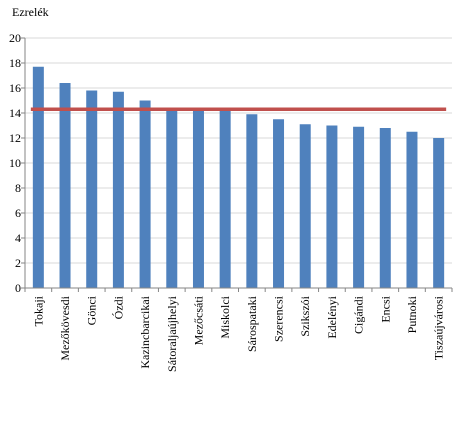 Image resolution: width=456 pixels, height=426 pixels. What do you see at coordinates (332, 316) in the screenshot?
I see `x-tick-label: Edelényi` at bounding box center [332, 316].